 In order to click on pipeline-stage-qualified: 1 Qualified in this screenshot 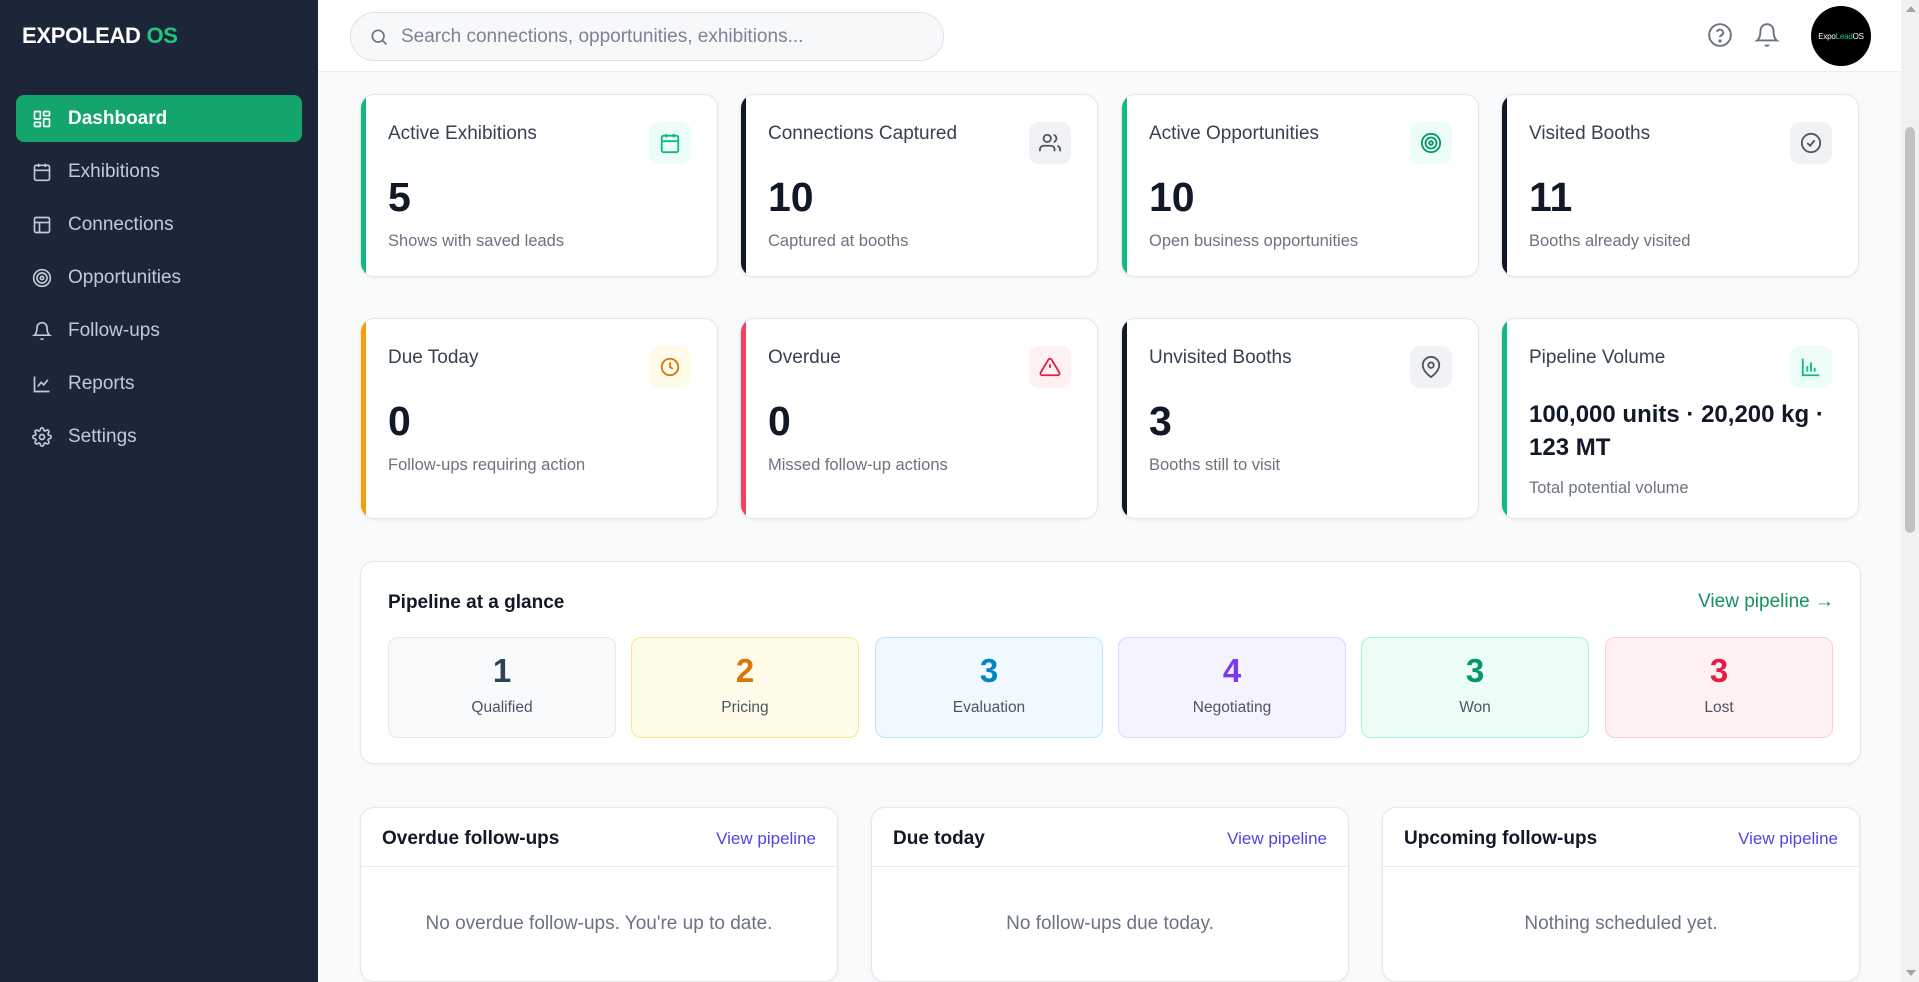, I will do `click(502, 687)`.